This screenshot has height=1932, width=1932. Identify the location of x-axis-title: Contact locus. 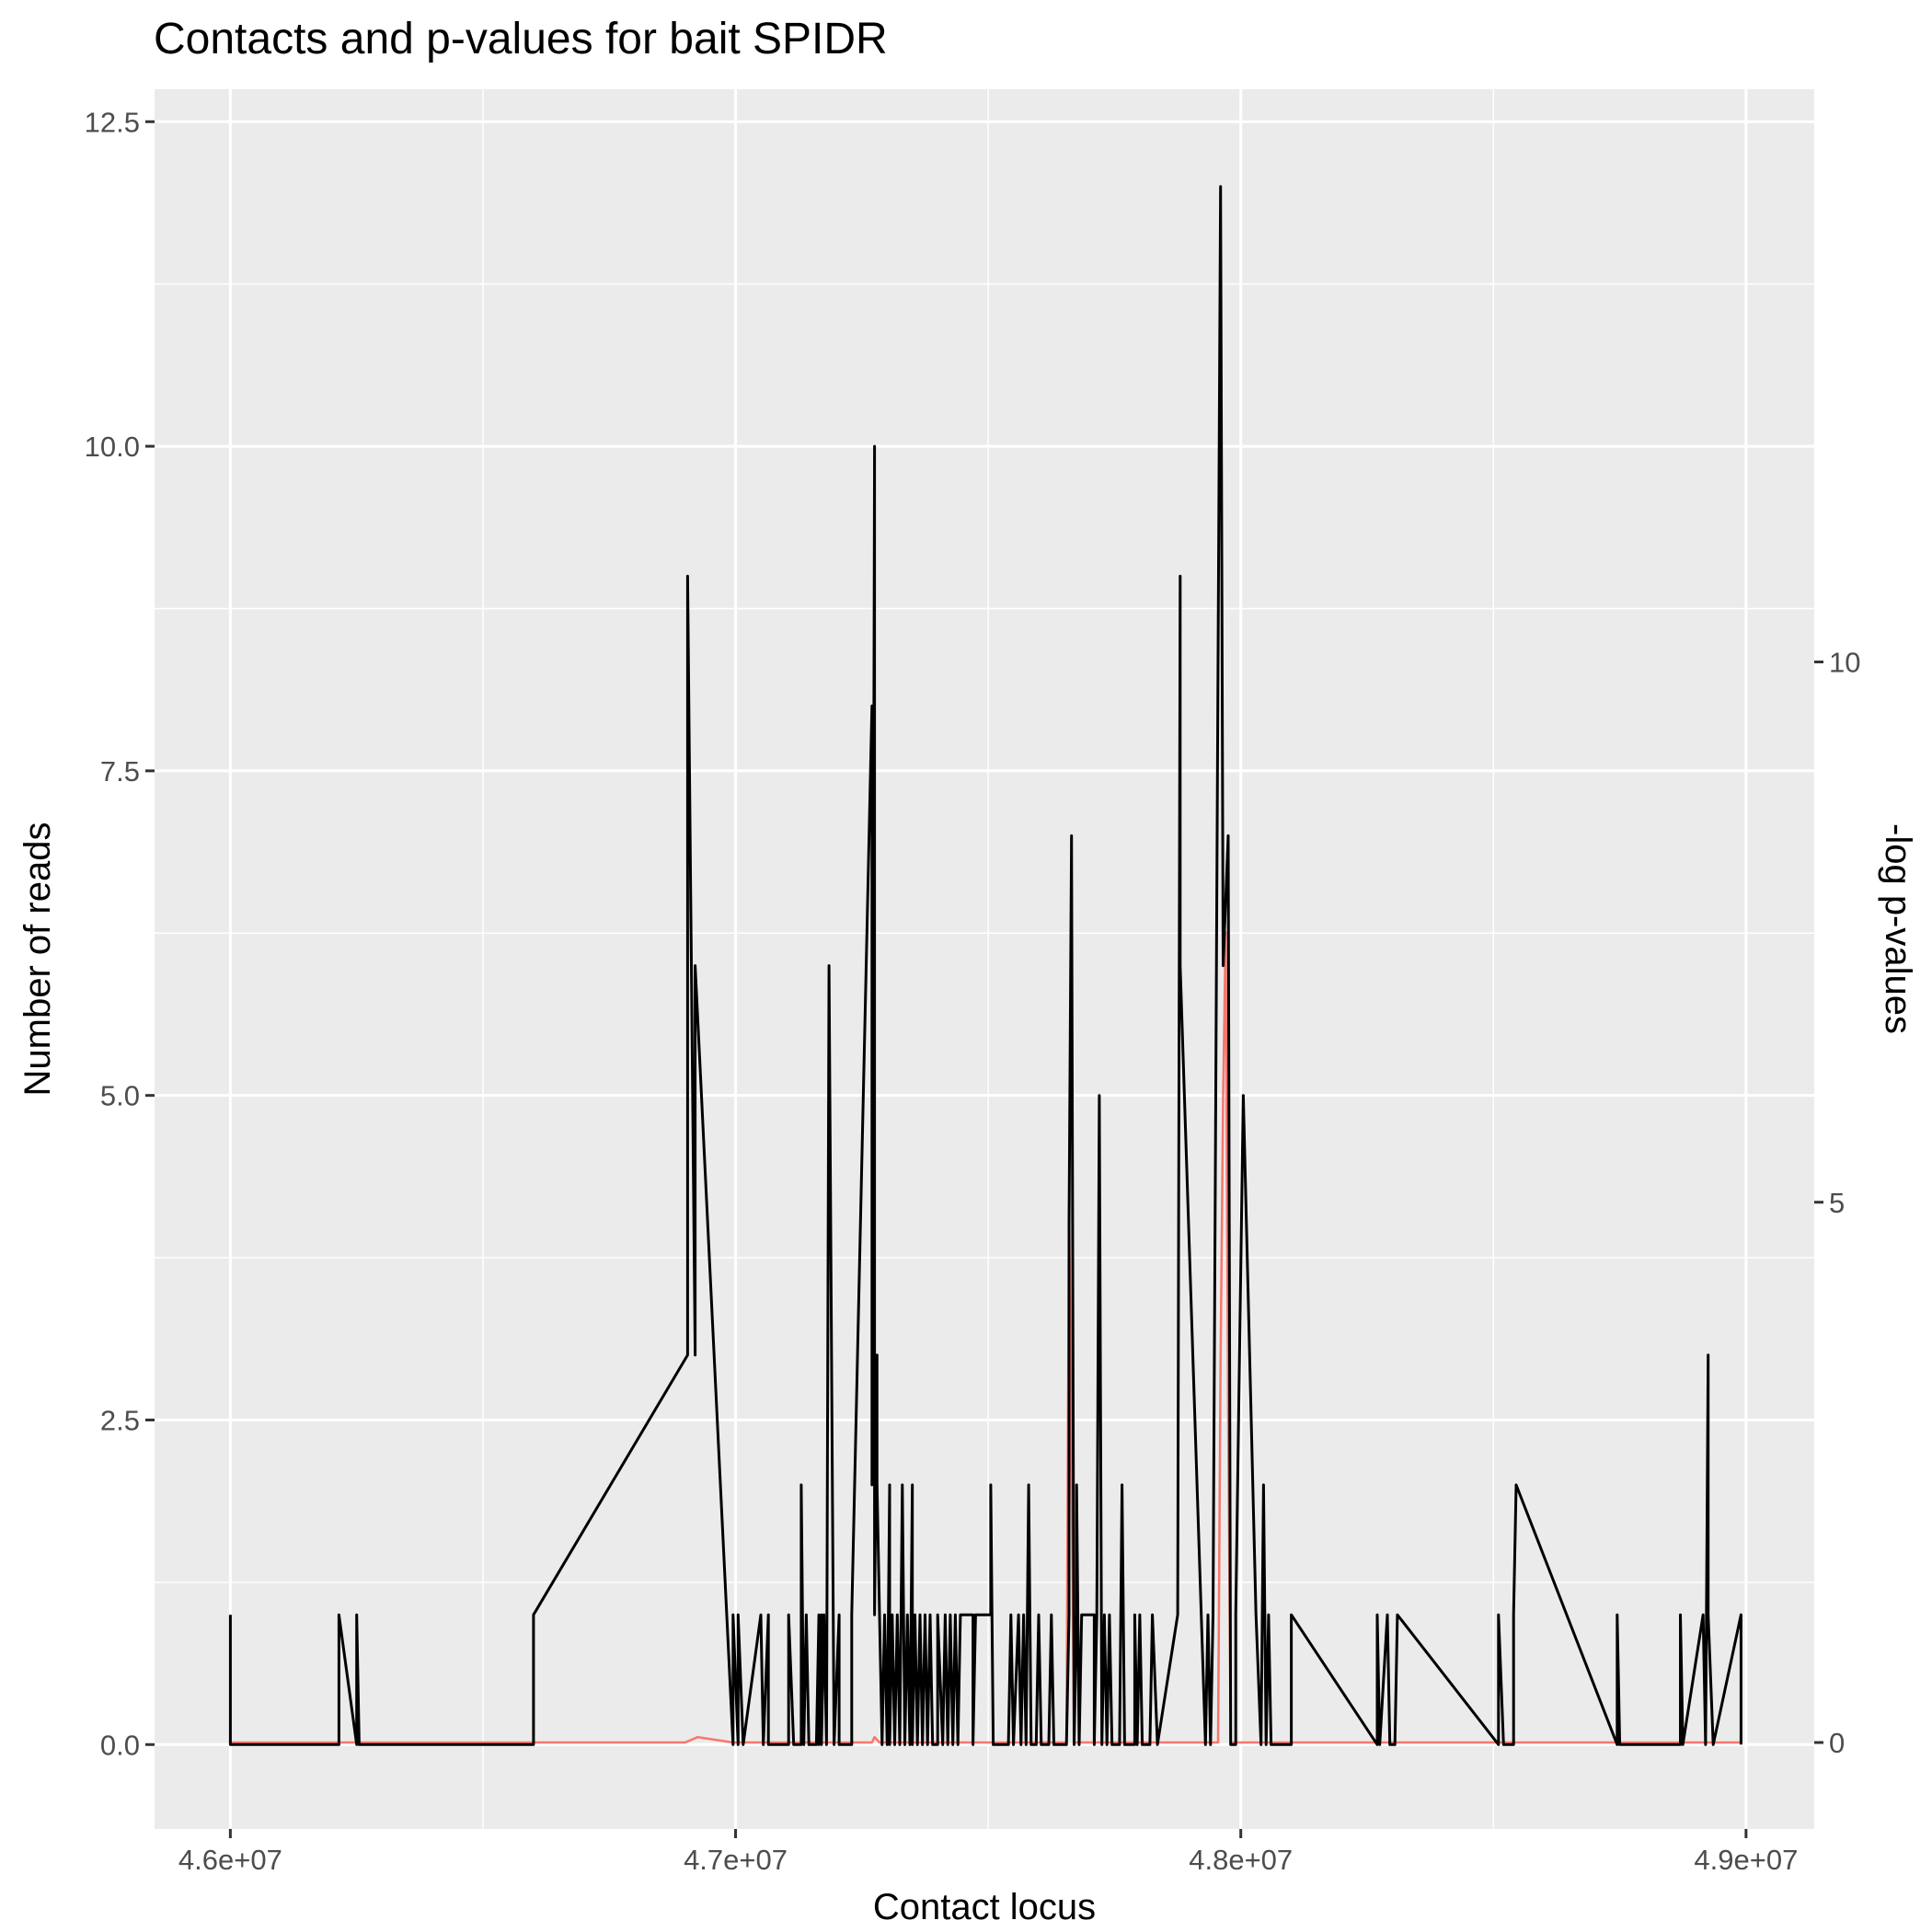
(984, 1907).